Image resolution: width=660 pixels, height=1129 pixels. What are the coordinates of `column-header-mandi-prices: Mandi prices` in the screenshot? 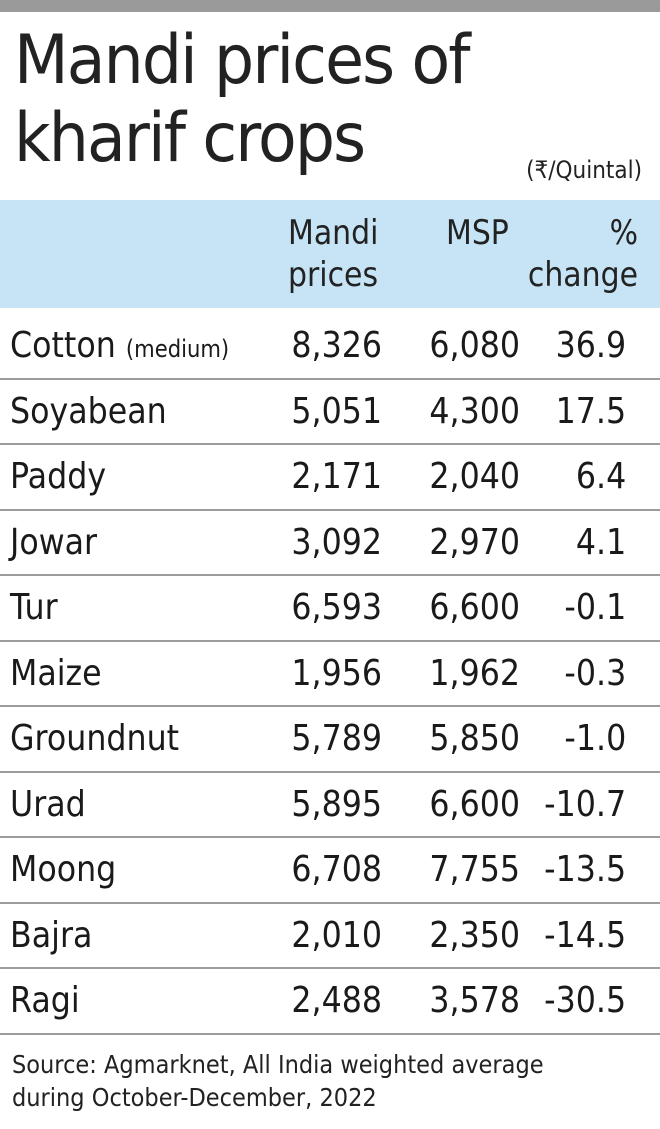 It's located at (333, 254).